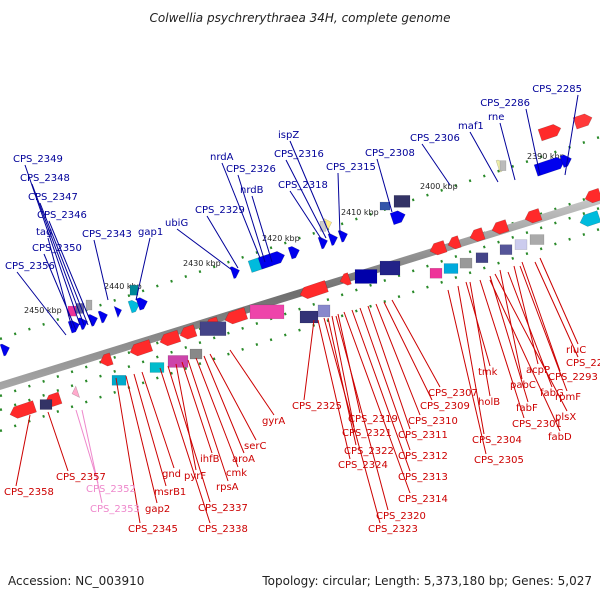 The image size is (600, 600). What do you see at coordinates (423, 435) in the screenshot?
I see `gene-label: CPS_2311` at bounding box center [423, 435].